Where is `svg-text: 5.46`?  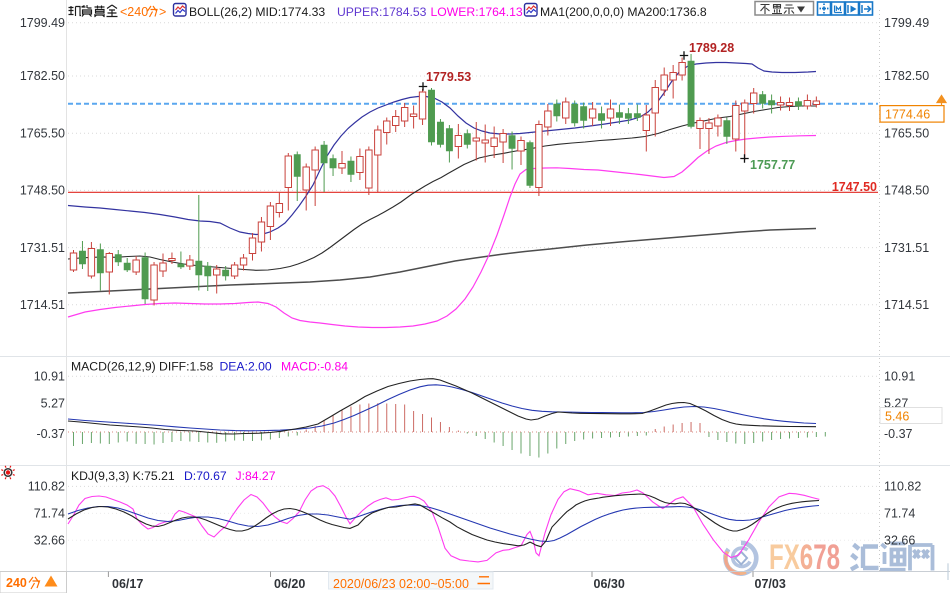 svg-text: 5.46 is located at coordinates (897, 416).